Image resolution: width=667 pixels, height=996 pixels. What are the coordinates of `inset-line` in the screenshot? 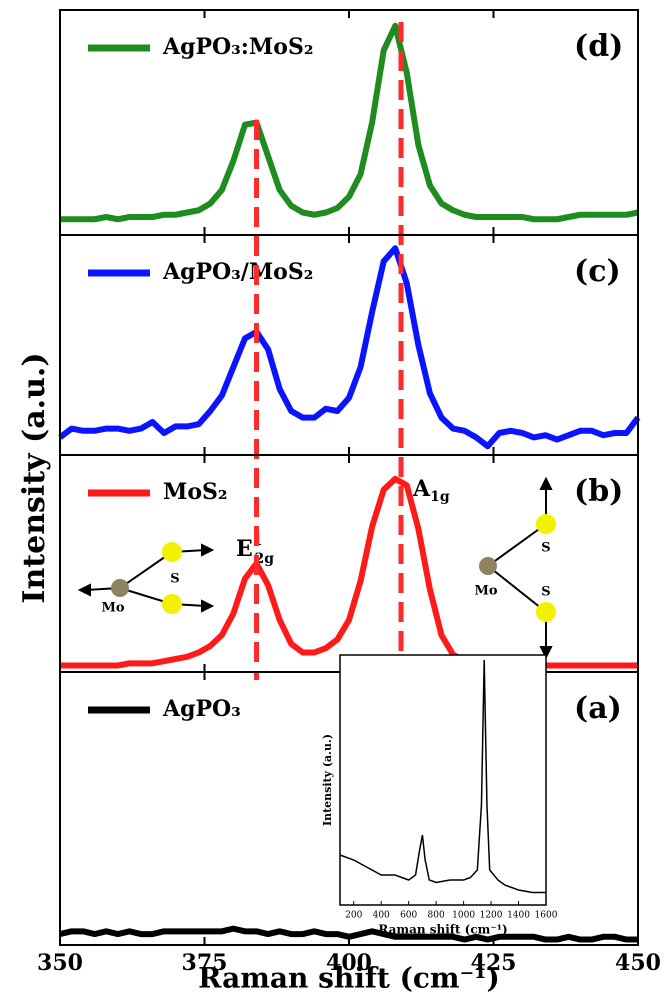 It's located at (442, 776).